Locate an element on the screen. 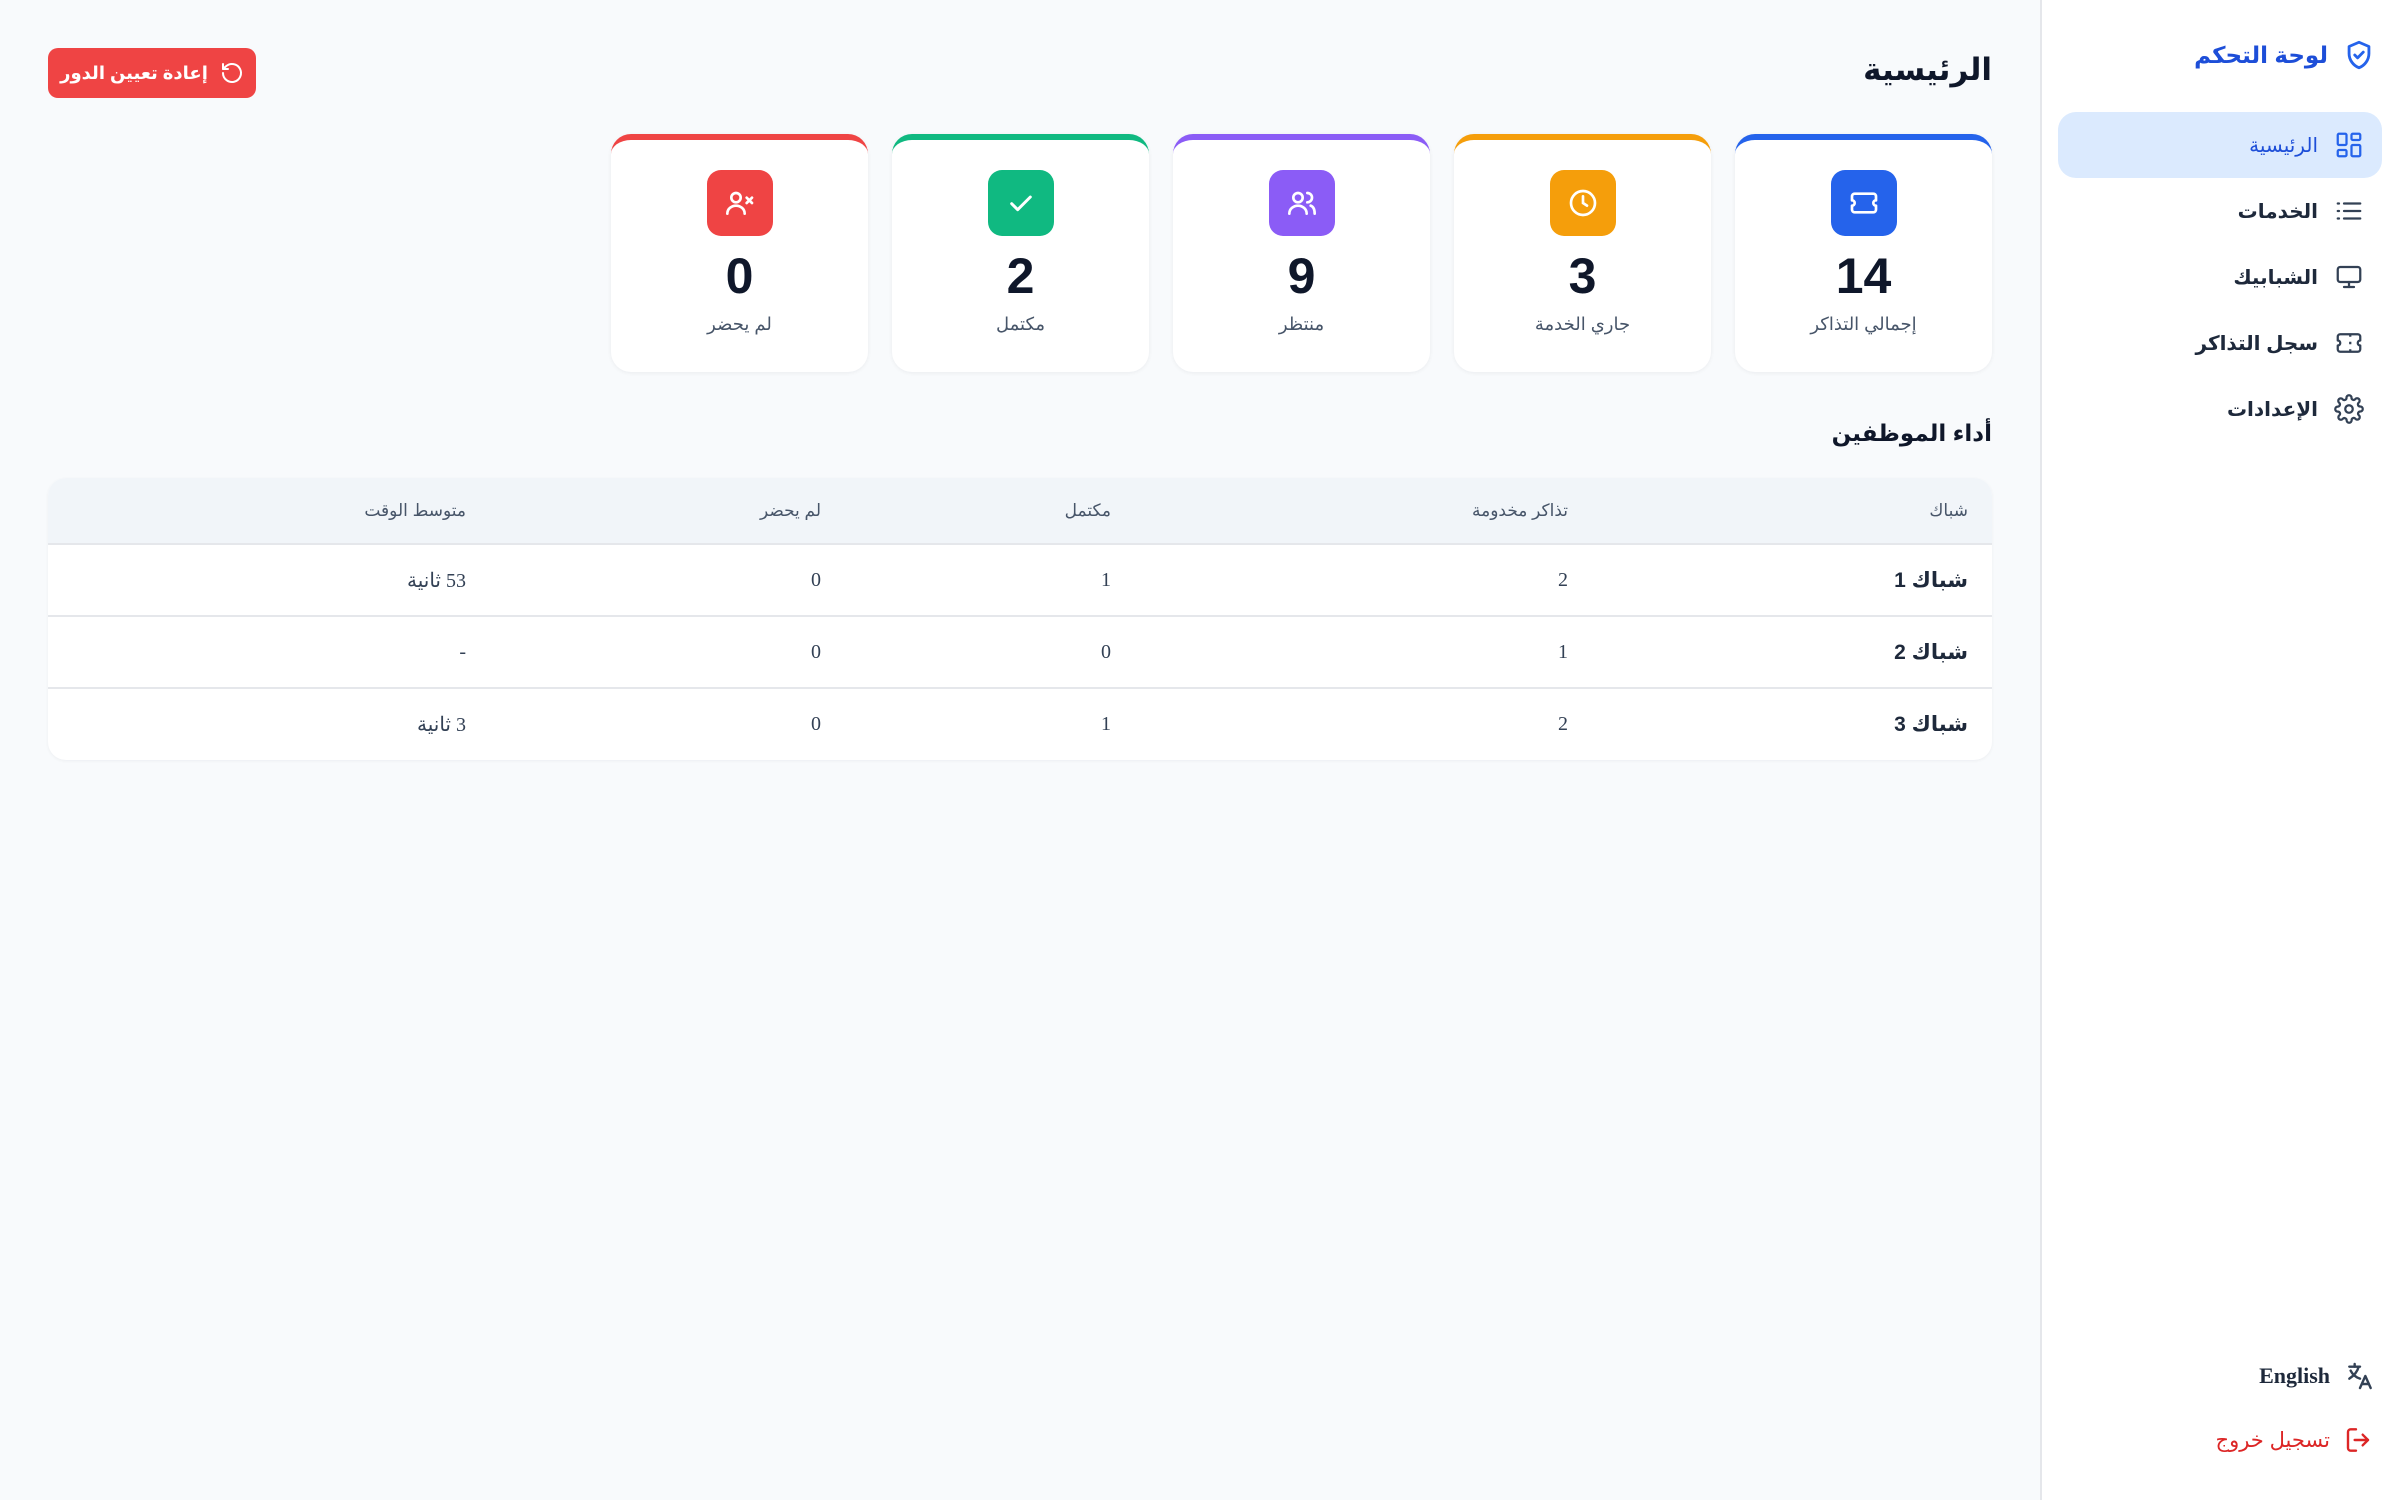 The image size is (2400, 1500). refresh-icon is located at coordinates (231, 73).